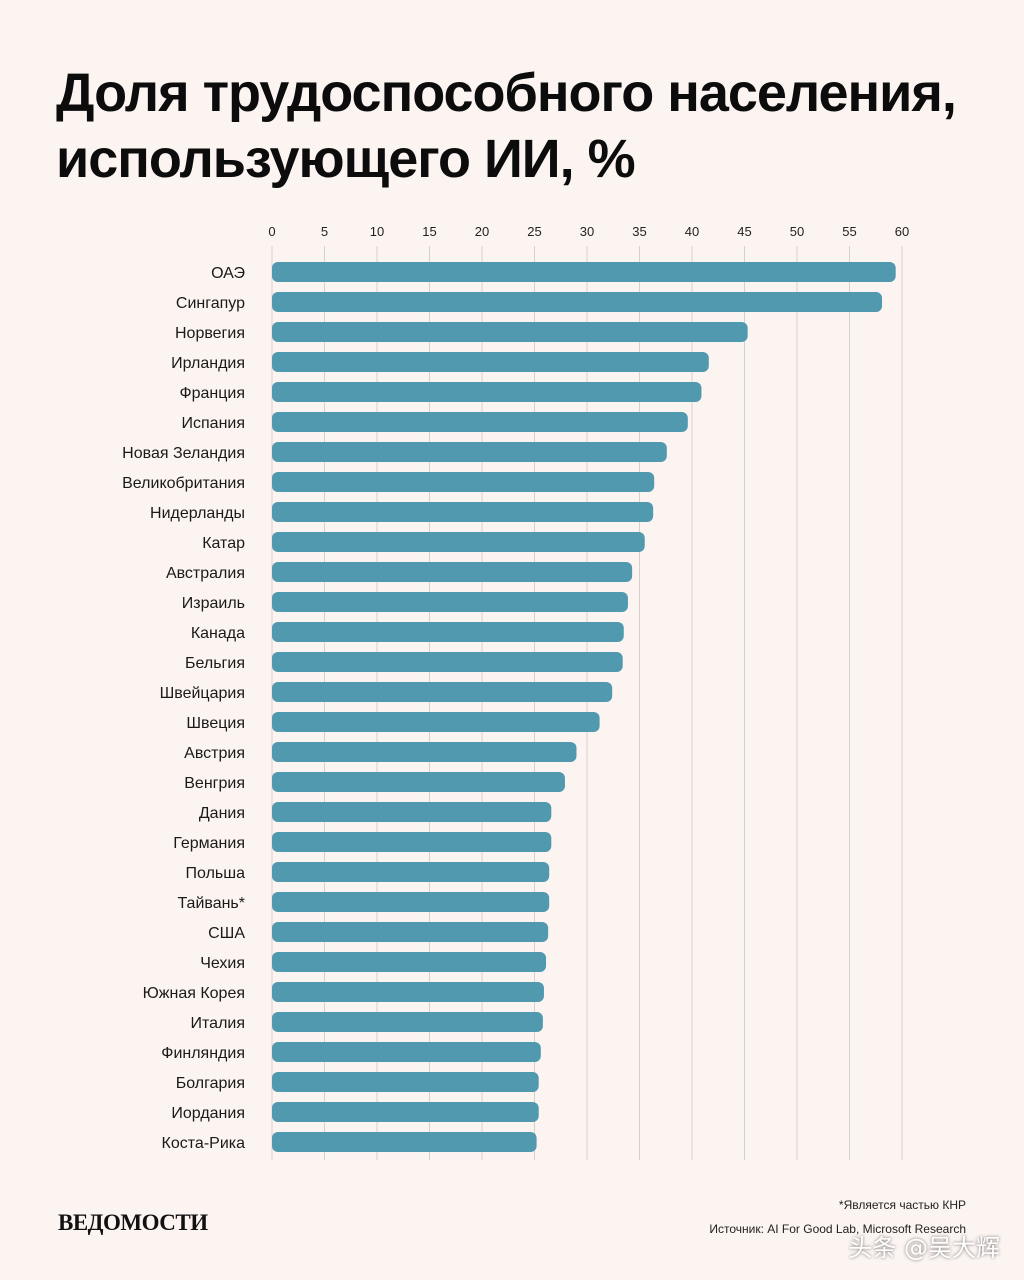  Describe the element at coordinates (223, 543) in the screenshot. I see `category-label: Катар` at that location.